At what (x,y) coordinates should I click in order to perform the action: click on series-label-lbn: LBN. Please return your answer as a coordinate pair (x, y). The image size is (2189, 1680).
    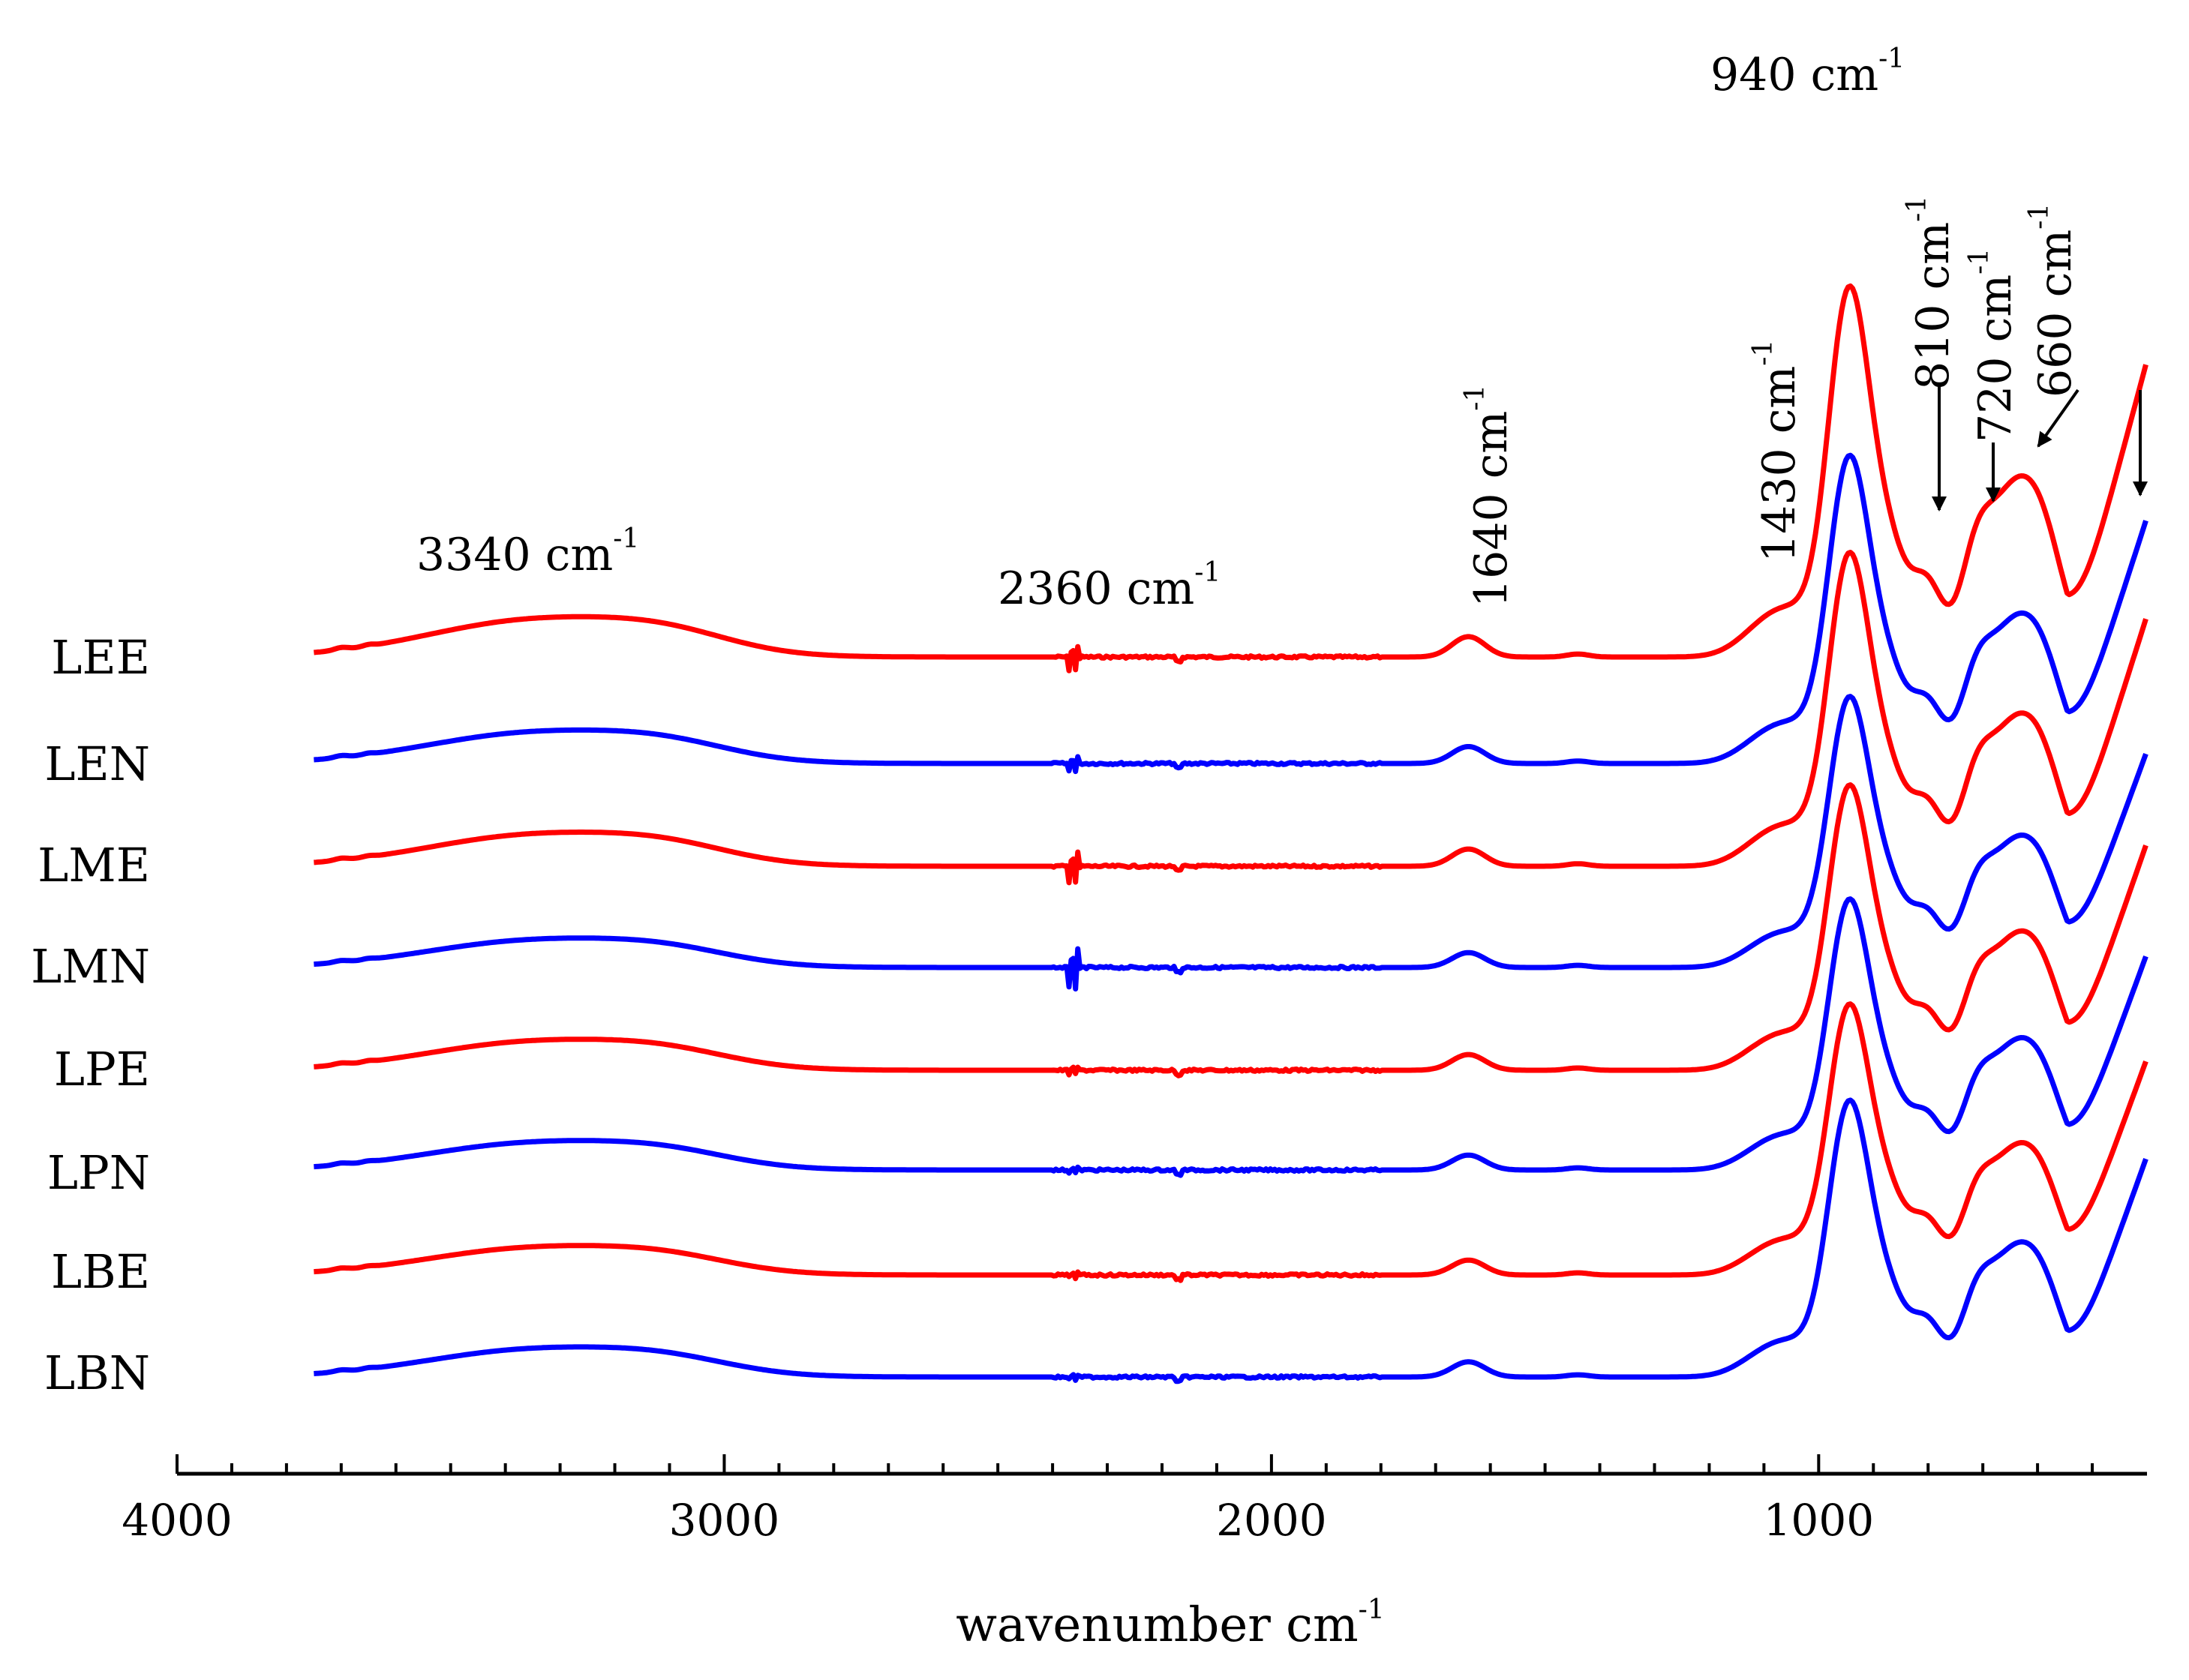
    Looking at the image, I should click on (97, 1373).